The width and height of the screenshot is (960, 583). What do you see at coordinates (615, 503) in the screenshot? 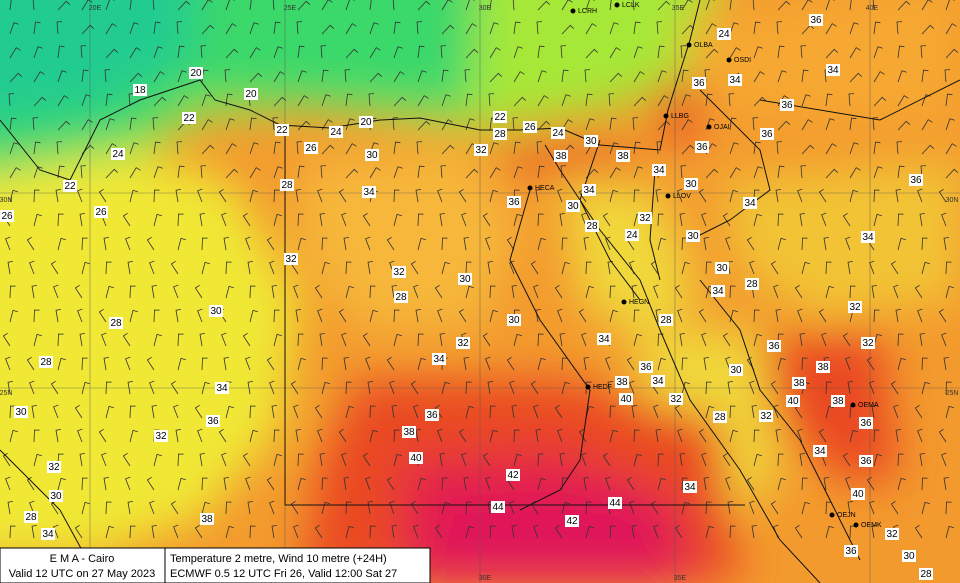
I see `temperature-label: 44` at bounding box center [615, 503].